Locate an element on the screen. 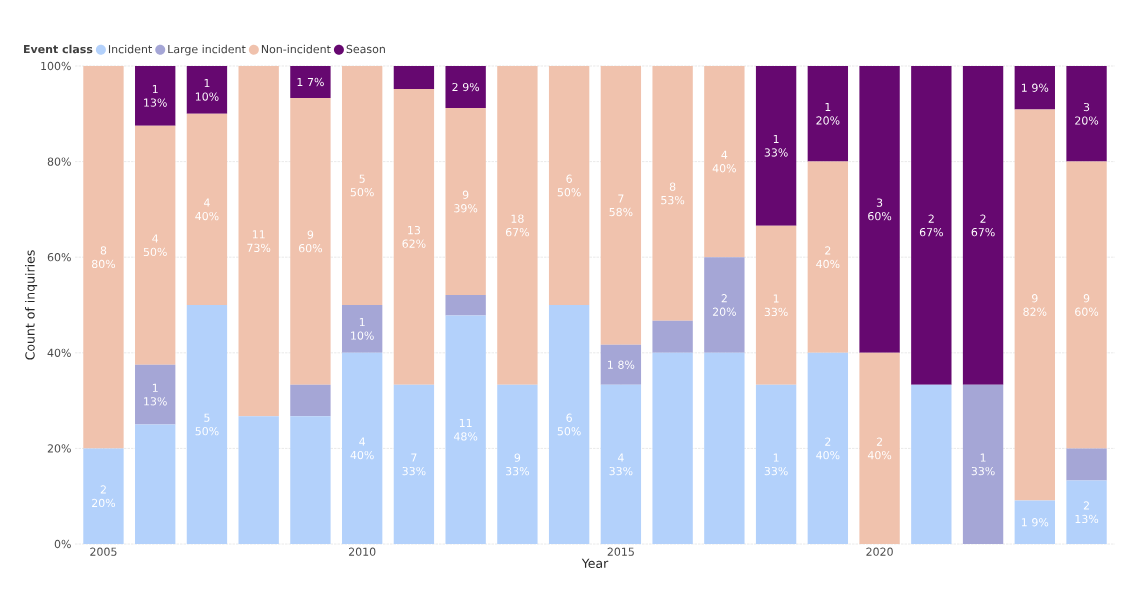  data-label: 11 48% is located at coordinates (465, 429).